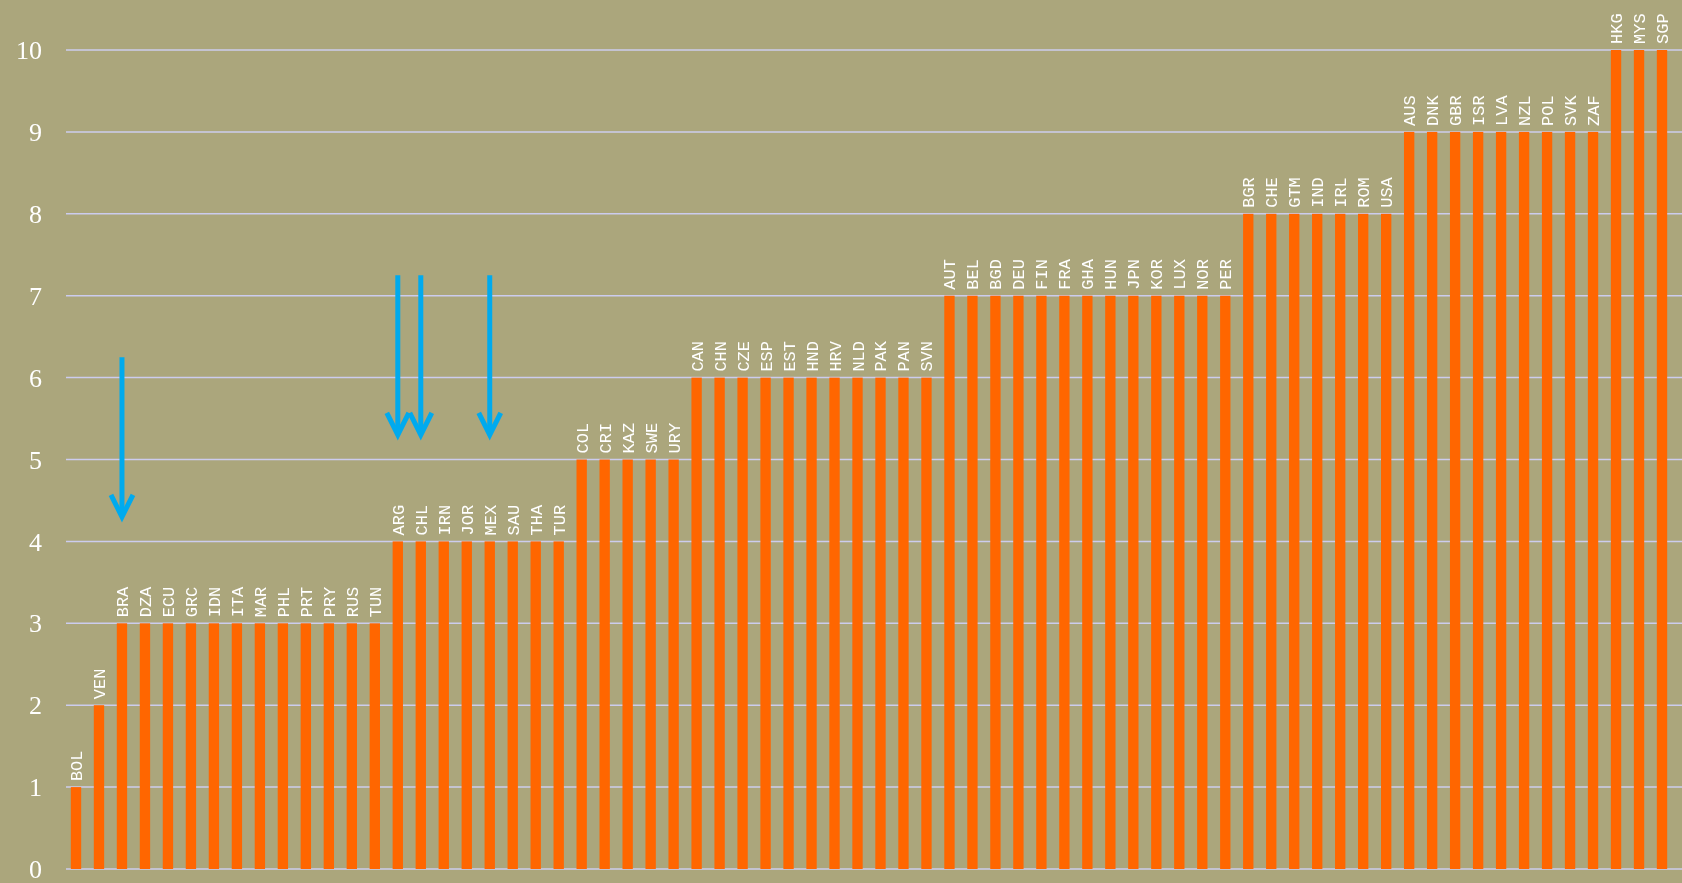 Image resolution: width=1682 pixels, height=883 pixels. Describe the element at coordinates (491, 520) in the screenshot. I see `x-tick-label: MEX` at that location.